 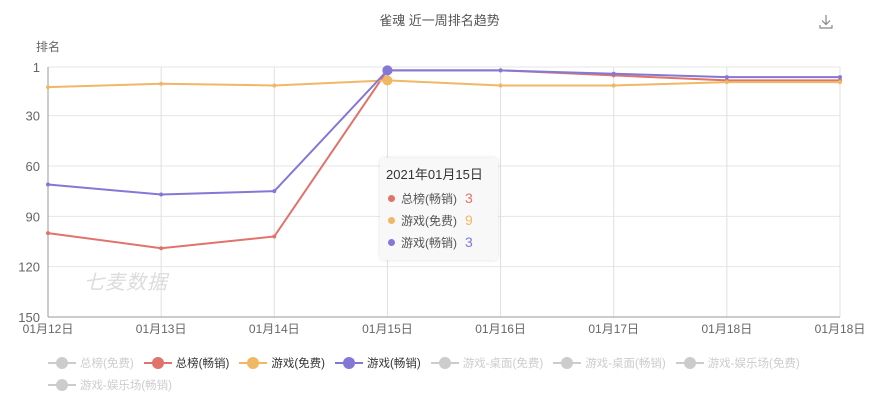 I want to click on tooltip-row: 游戏(畅销) 3, so click(x=439, y=242).